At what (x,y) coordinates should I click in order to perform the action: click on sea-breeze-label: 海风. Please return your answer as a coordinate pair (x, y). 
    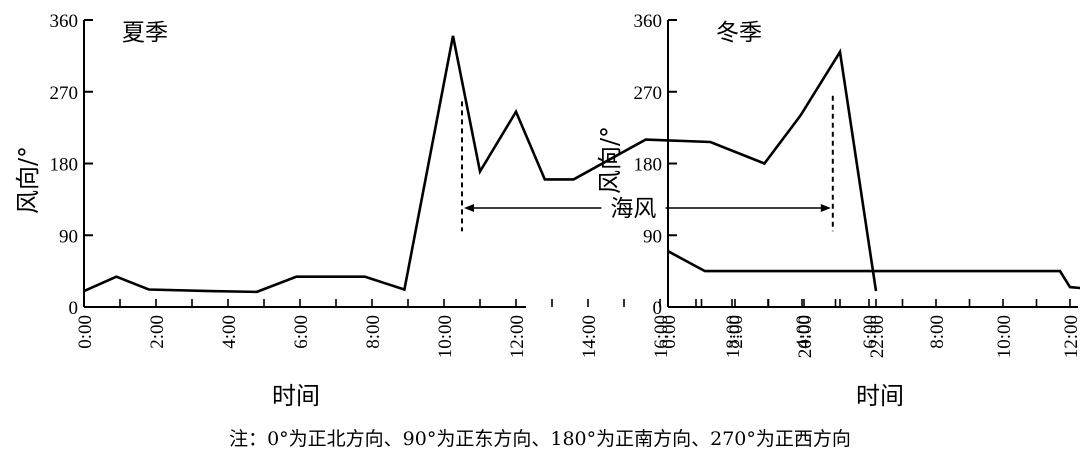
    Looking at the image, I should click on (633, 209).